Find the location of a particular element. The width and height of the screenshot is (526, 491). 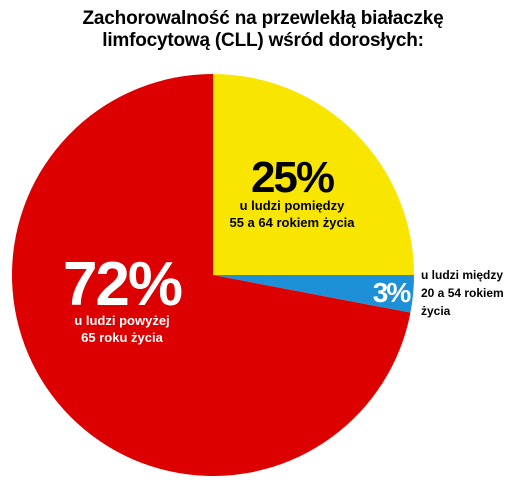

slice-3-desc-line-3: życia is located at coordinates (436, 311).